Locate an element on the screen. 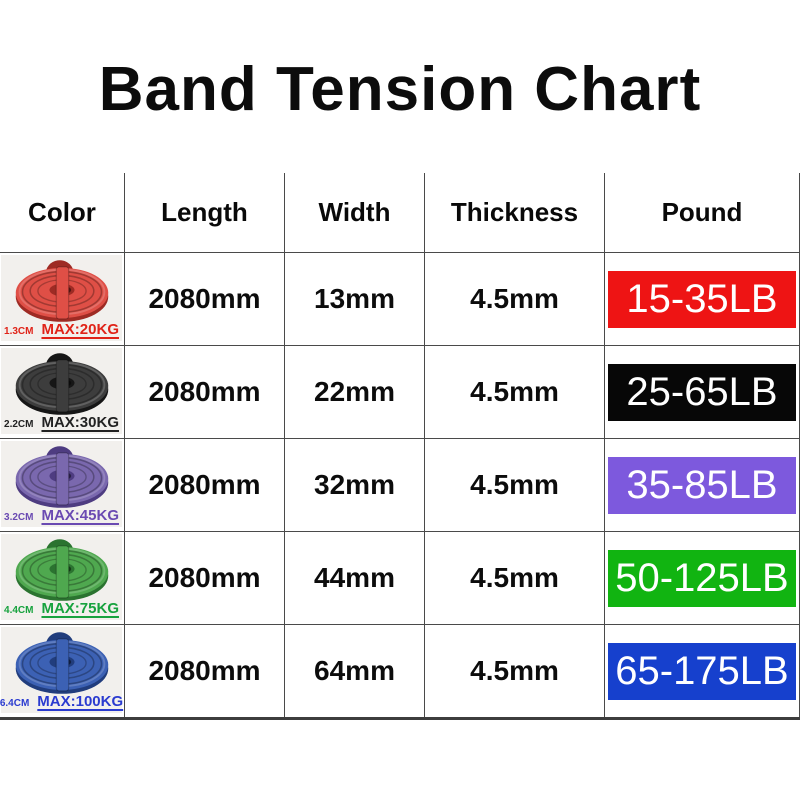 The image size is (800, 800). band-caption: 6.4CM MAX:100KG is located at coordinates (62, 701).